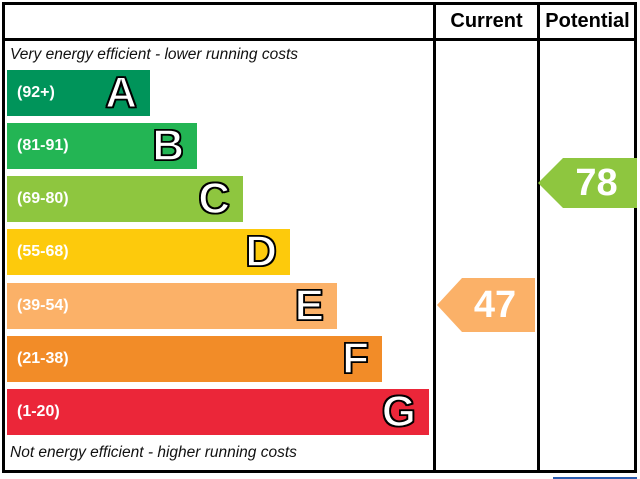 This screenshot has height=479, width=640. What do you see at coordinates (102, 145) in the screenshot?
I see `band-b: (81-91) B` at bounding box center [102, 145].